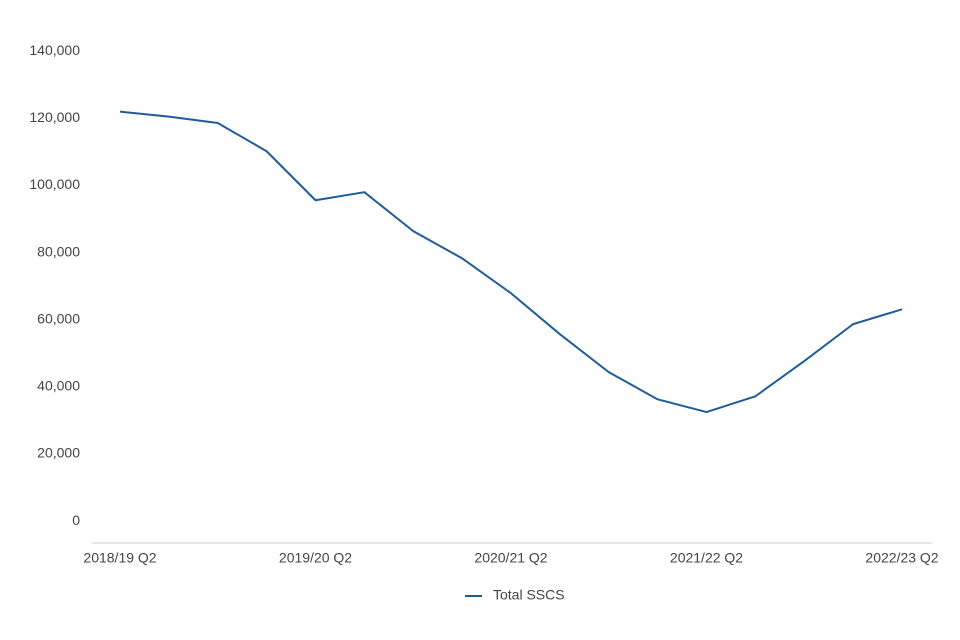  Describe the element at coordinates (58, 251) in the screenshot. I see `y-tick-label: 80,000` at that location.